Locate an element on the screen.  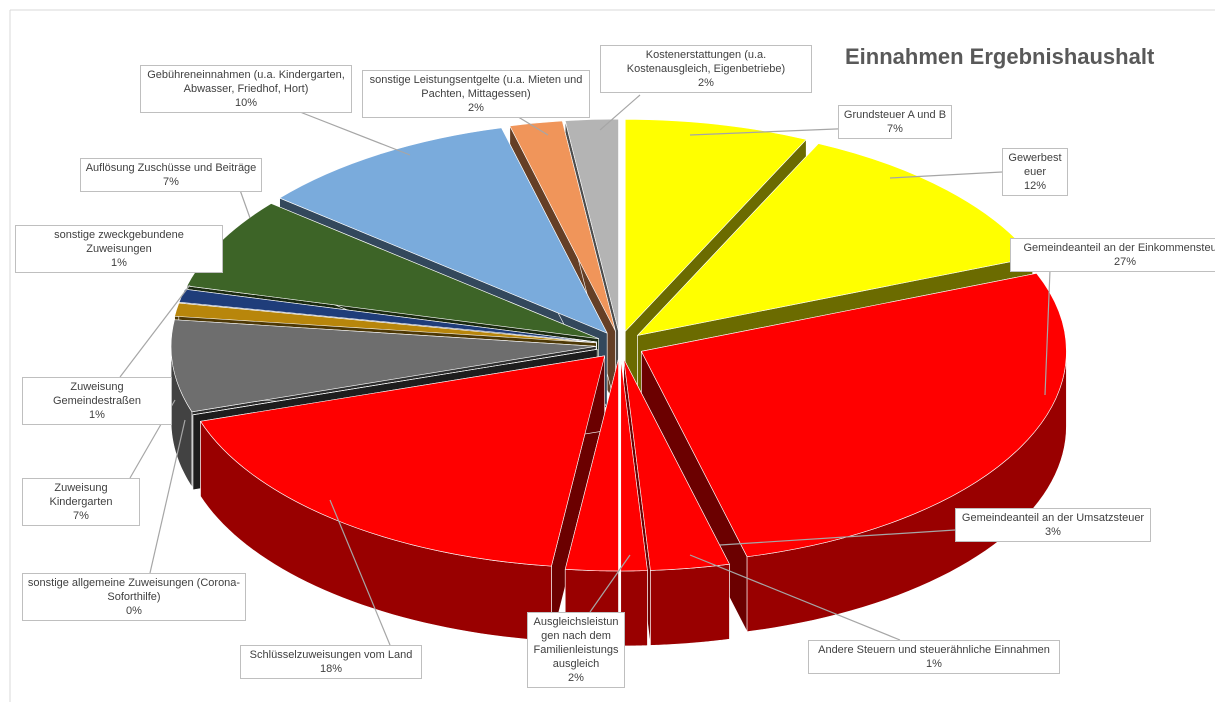
data-label: Gemeindeanteil an der Einkommensteuer 27% is located at coordinates (1112, 255).